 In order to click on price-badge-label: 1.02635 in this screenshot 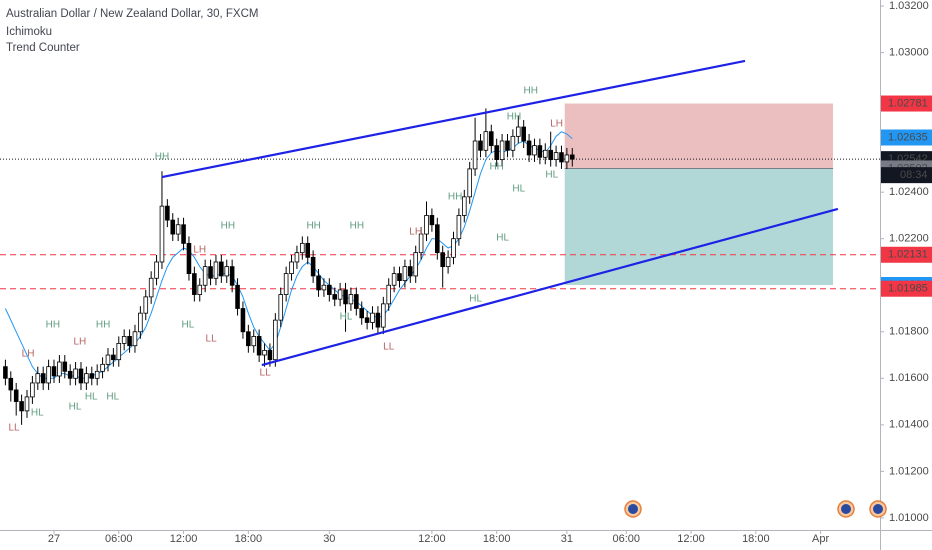, I will do `click(908, 137)`.